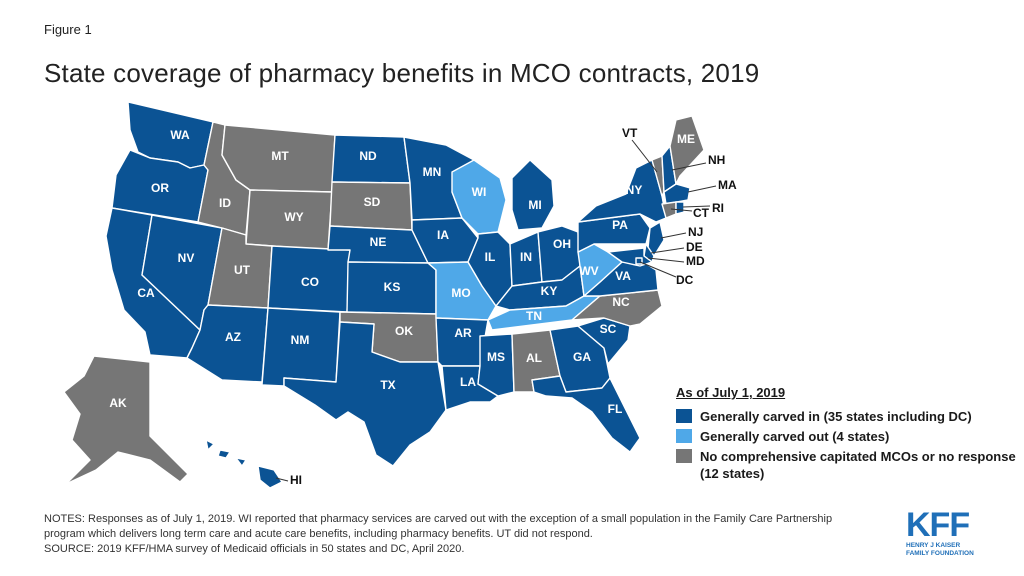 This screenshot has height=576, width=1024. What do you see at coordinates (404, 331) in the screenshot?
I see `state-label-OK: OK` at bounding box center [404, 331].